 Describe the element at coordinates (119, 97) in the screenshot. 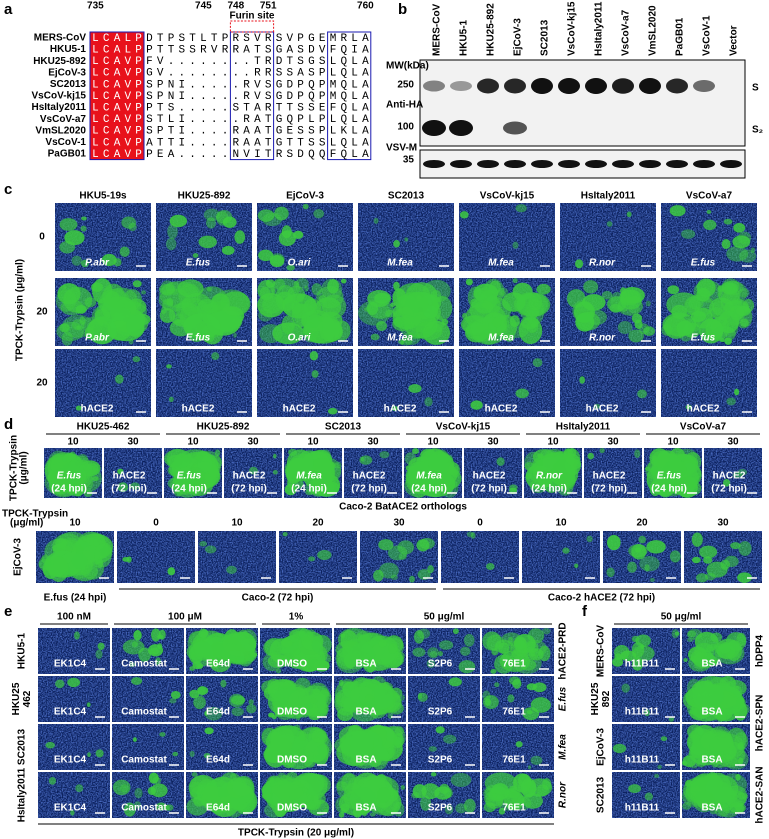

I see `sequence-segment: LCAVP` at that location.